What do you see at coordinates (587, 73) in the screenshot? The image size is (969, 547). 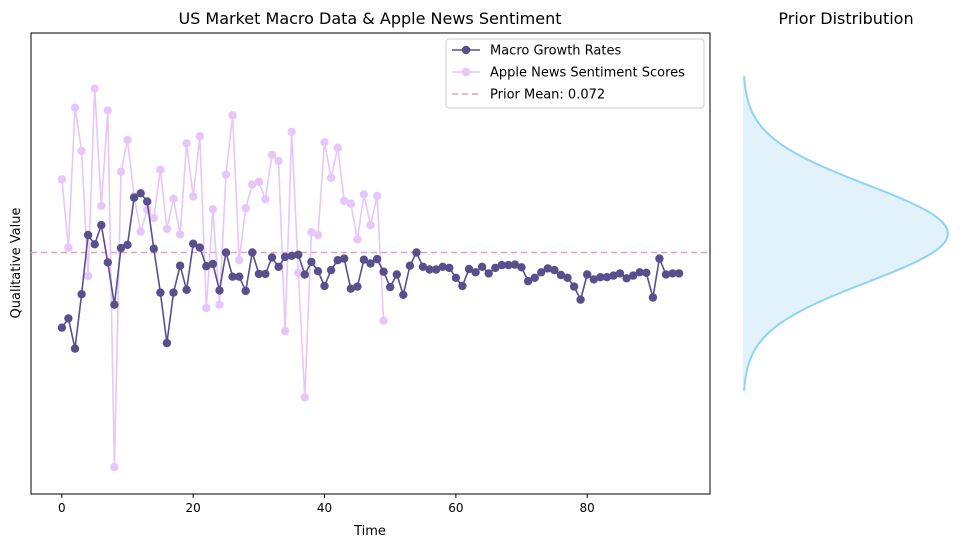 I see `legend-label: Apple News Sentiment Scores` at bounding box center [587, 73].